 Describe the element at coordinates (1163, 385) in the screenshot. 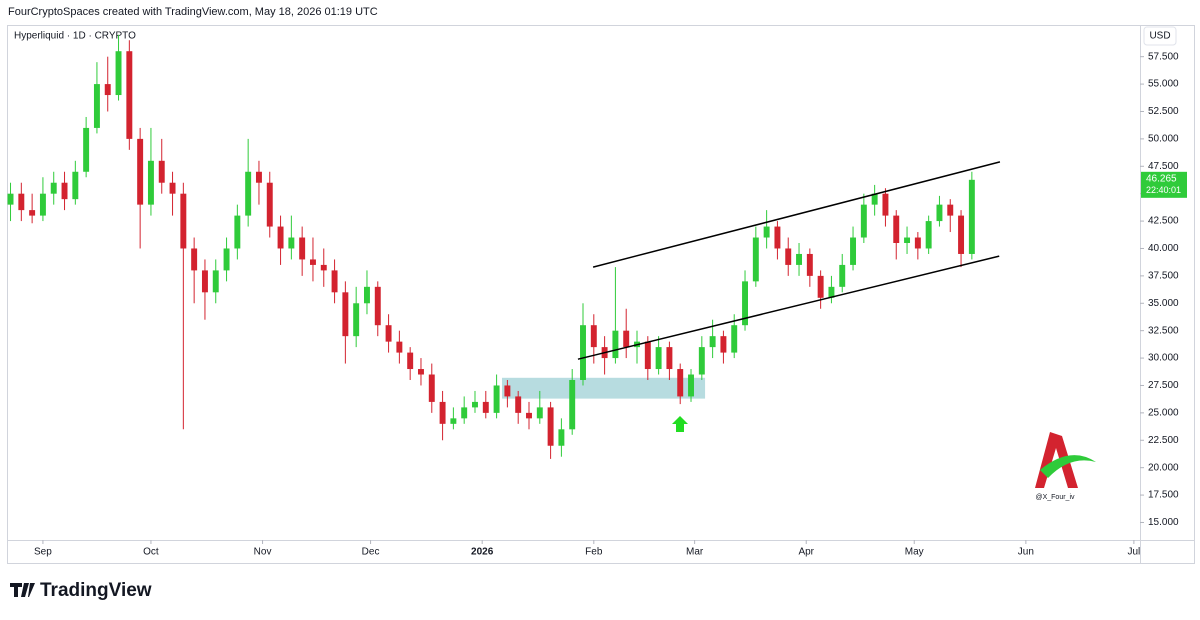

I see `y-tick-label: 27.500` at that location.